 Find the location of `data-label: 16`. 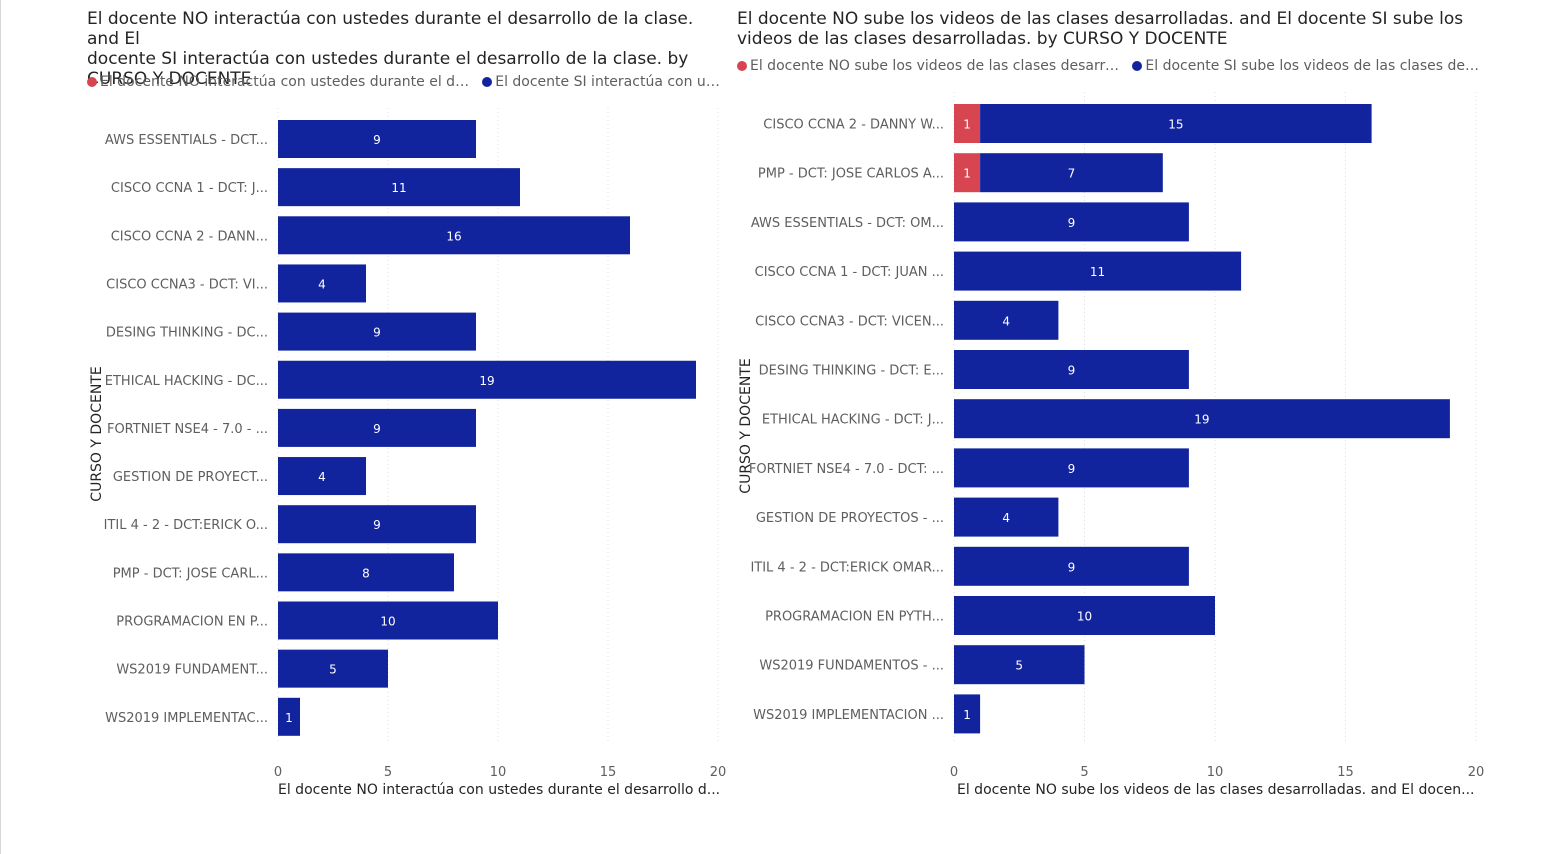

data-label: 16 is located at coordinates (453, 236).